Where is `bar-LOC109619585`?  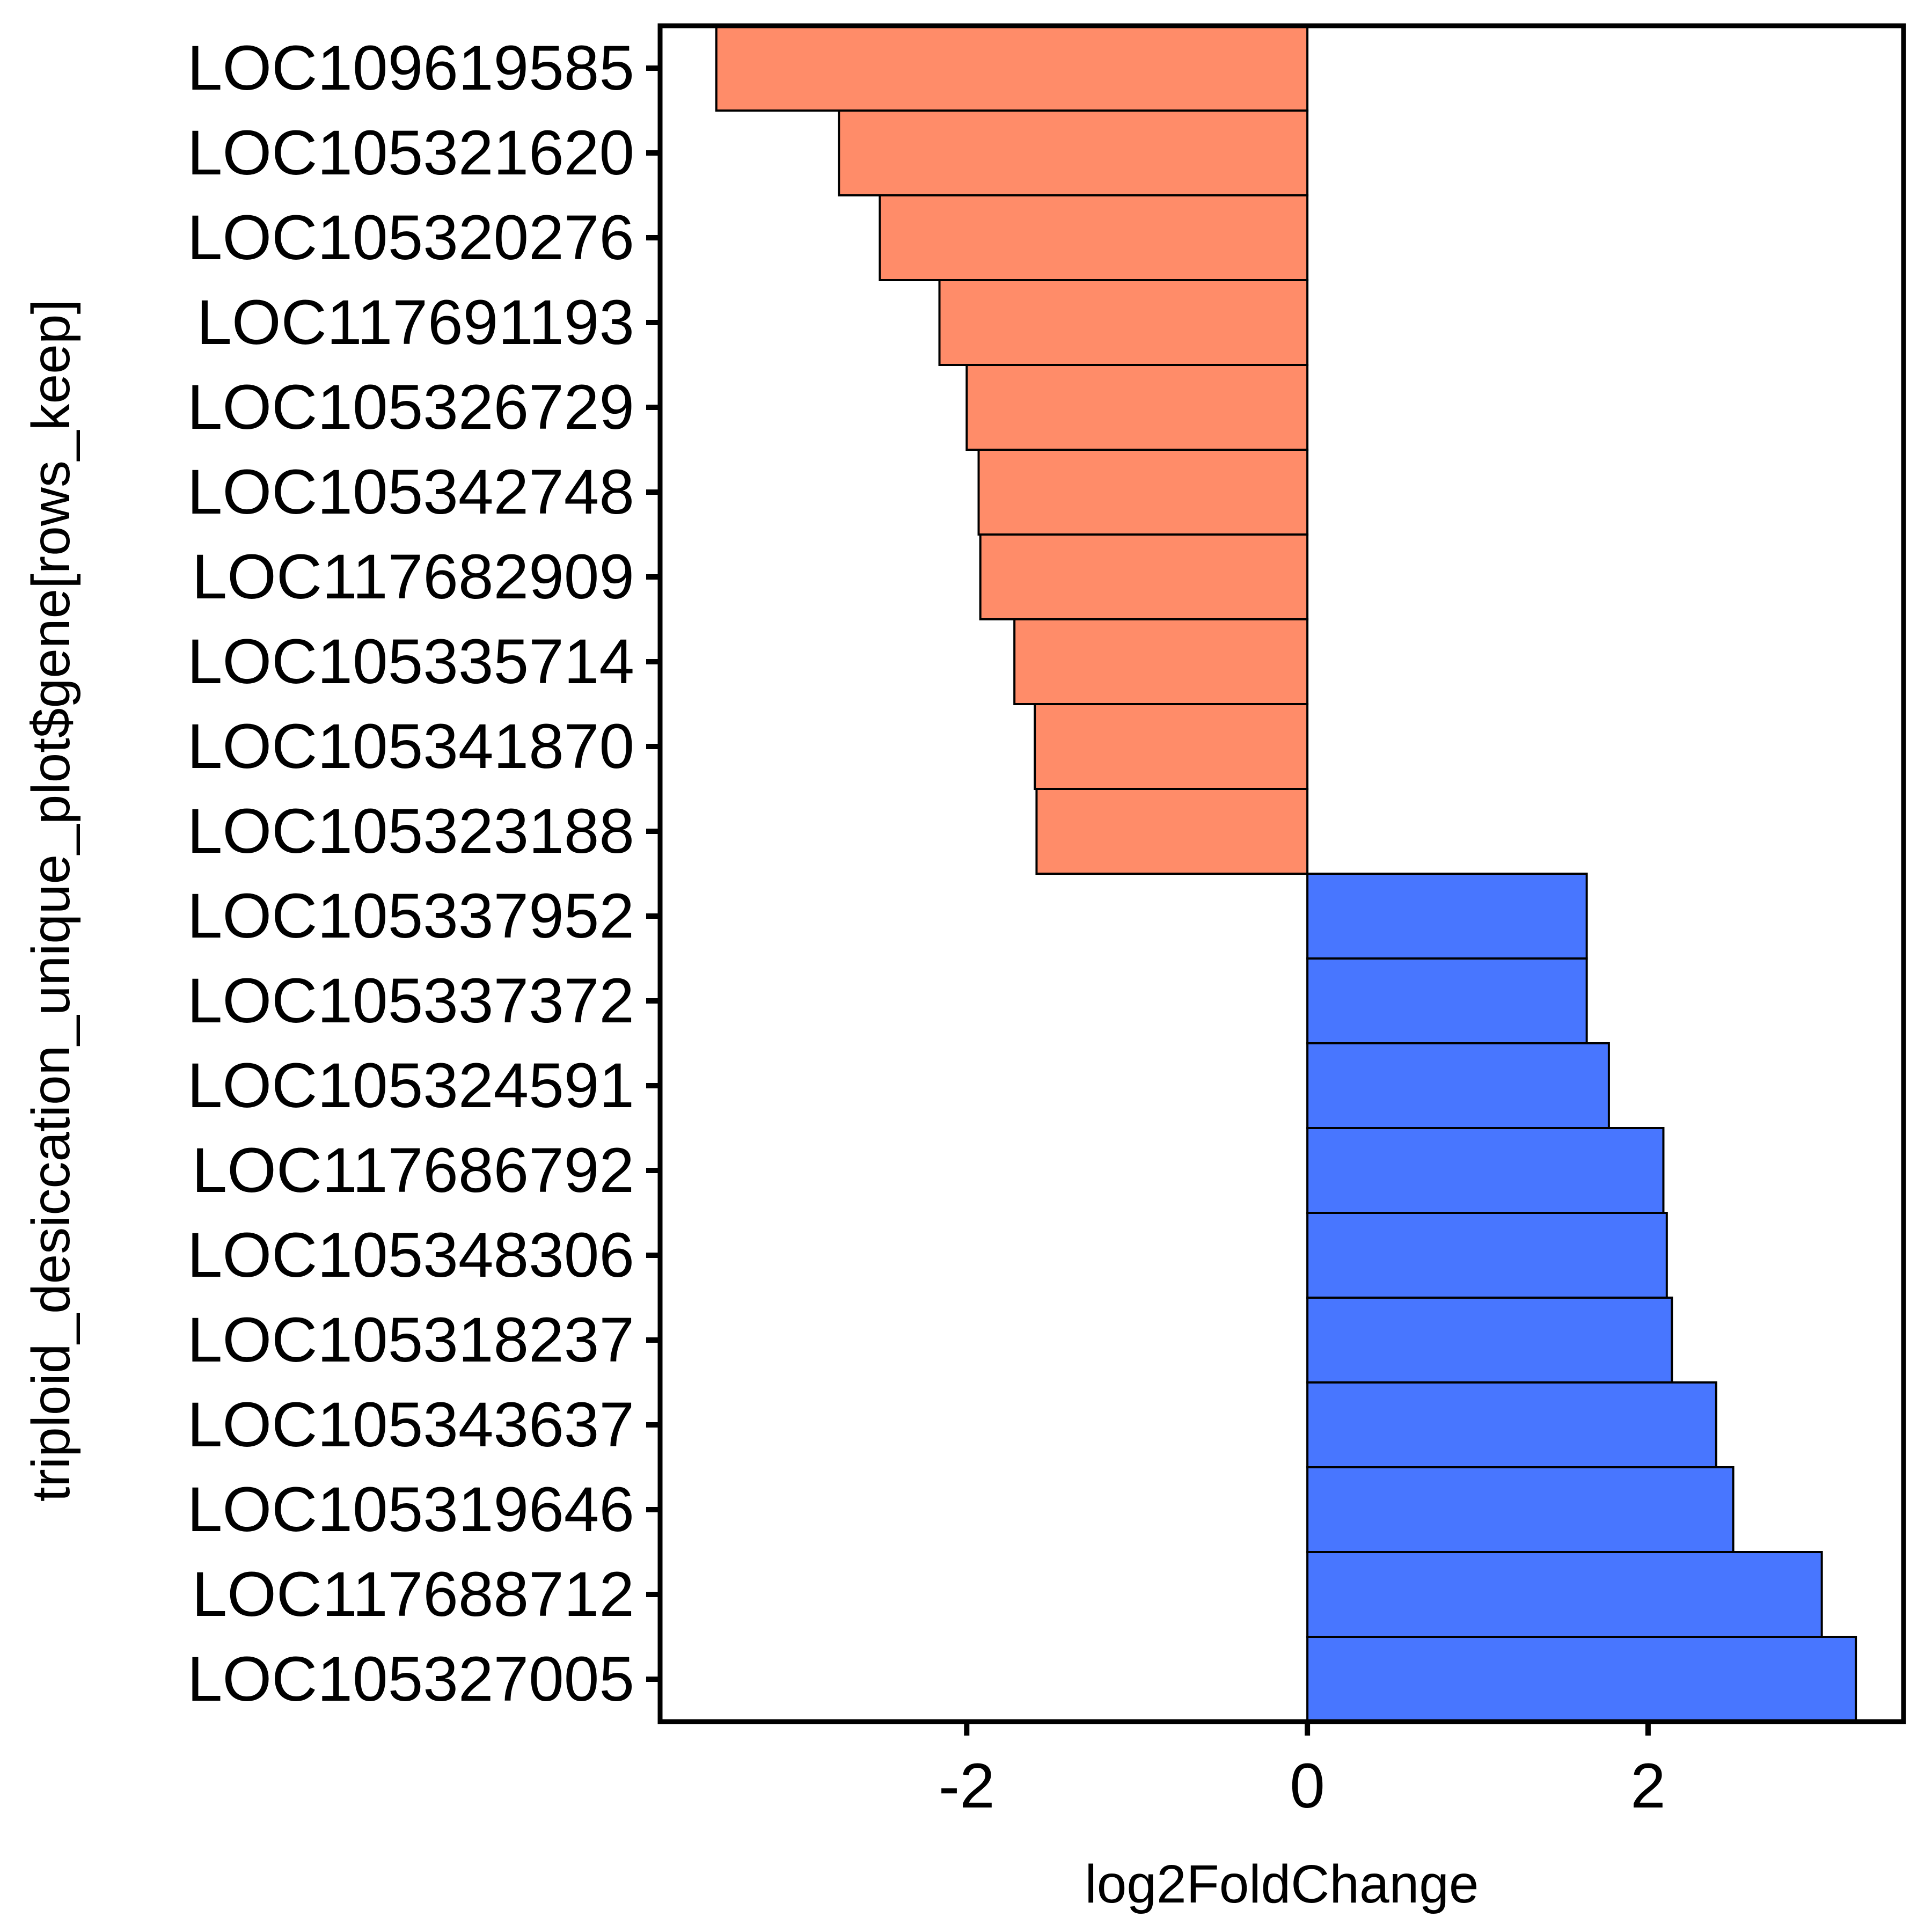
bar-LOC109619585 is located at coordinates (1012, 68).